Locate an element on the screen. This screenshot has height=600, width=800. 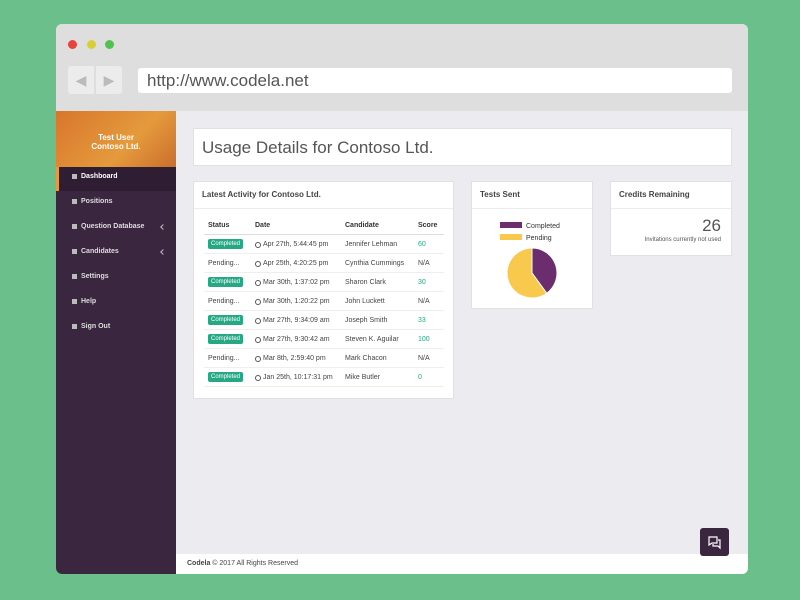
pie-chart: Completed Pending is located at coordinates (530, 260).